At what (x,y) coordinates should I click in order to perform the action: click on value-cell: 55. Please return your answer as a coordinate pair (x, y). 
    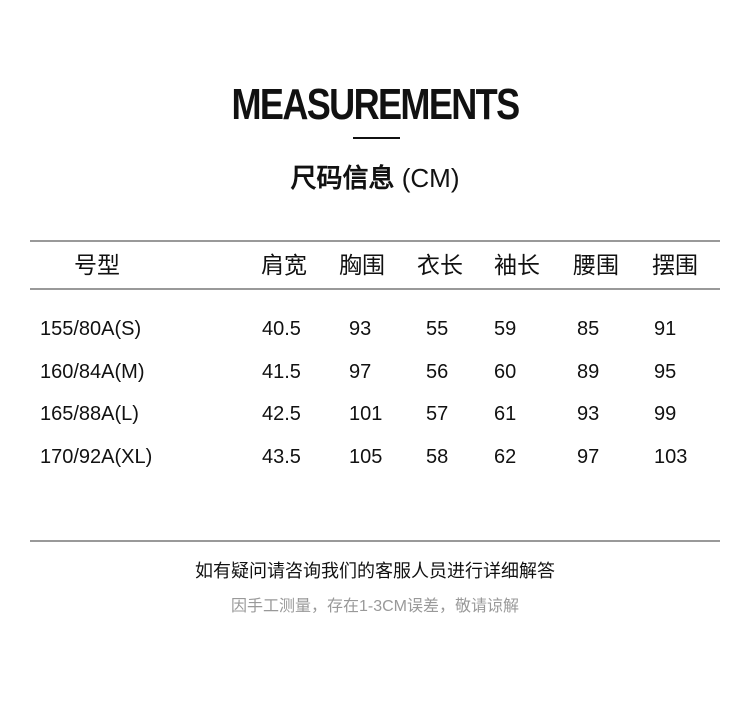
    Looking at the image, I should click on (437, 329).